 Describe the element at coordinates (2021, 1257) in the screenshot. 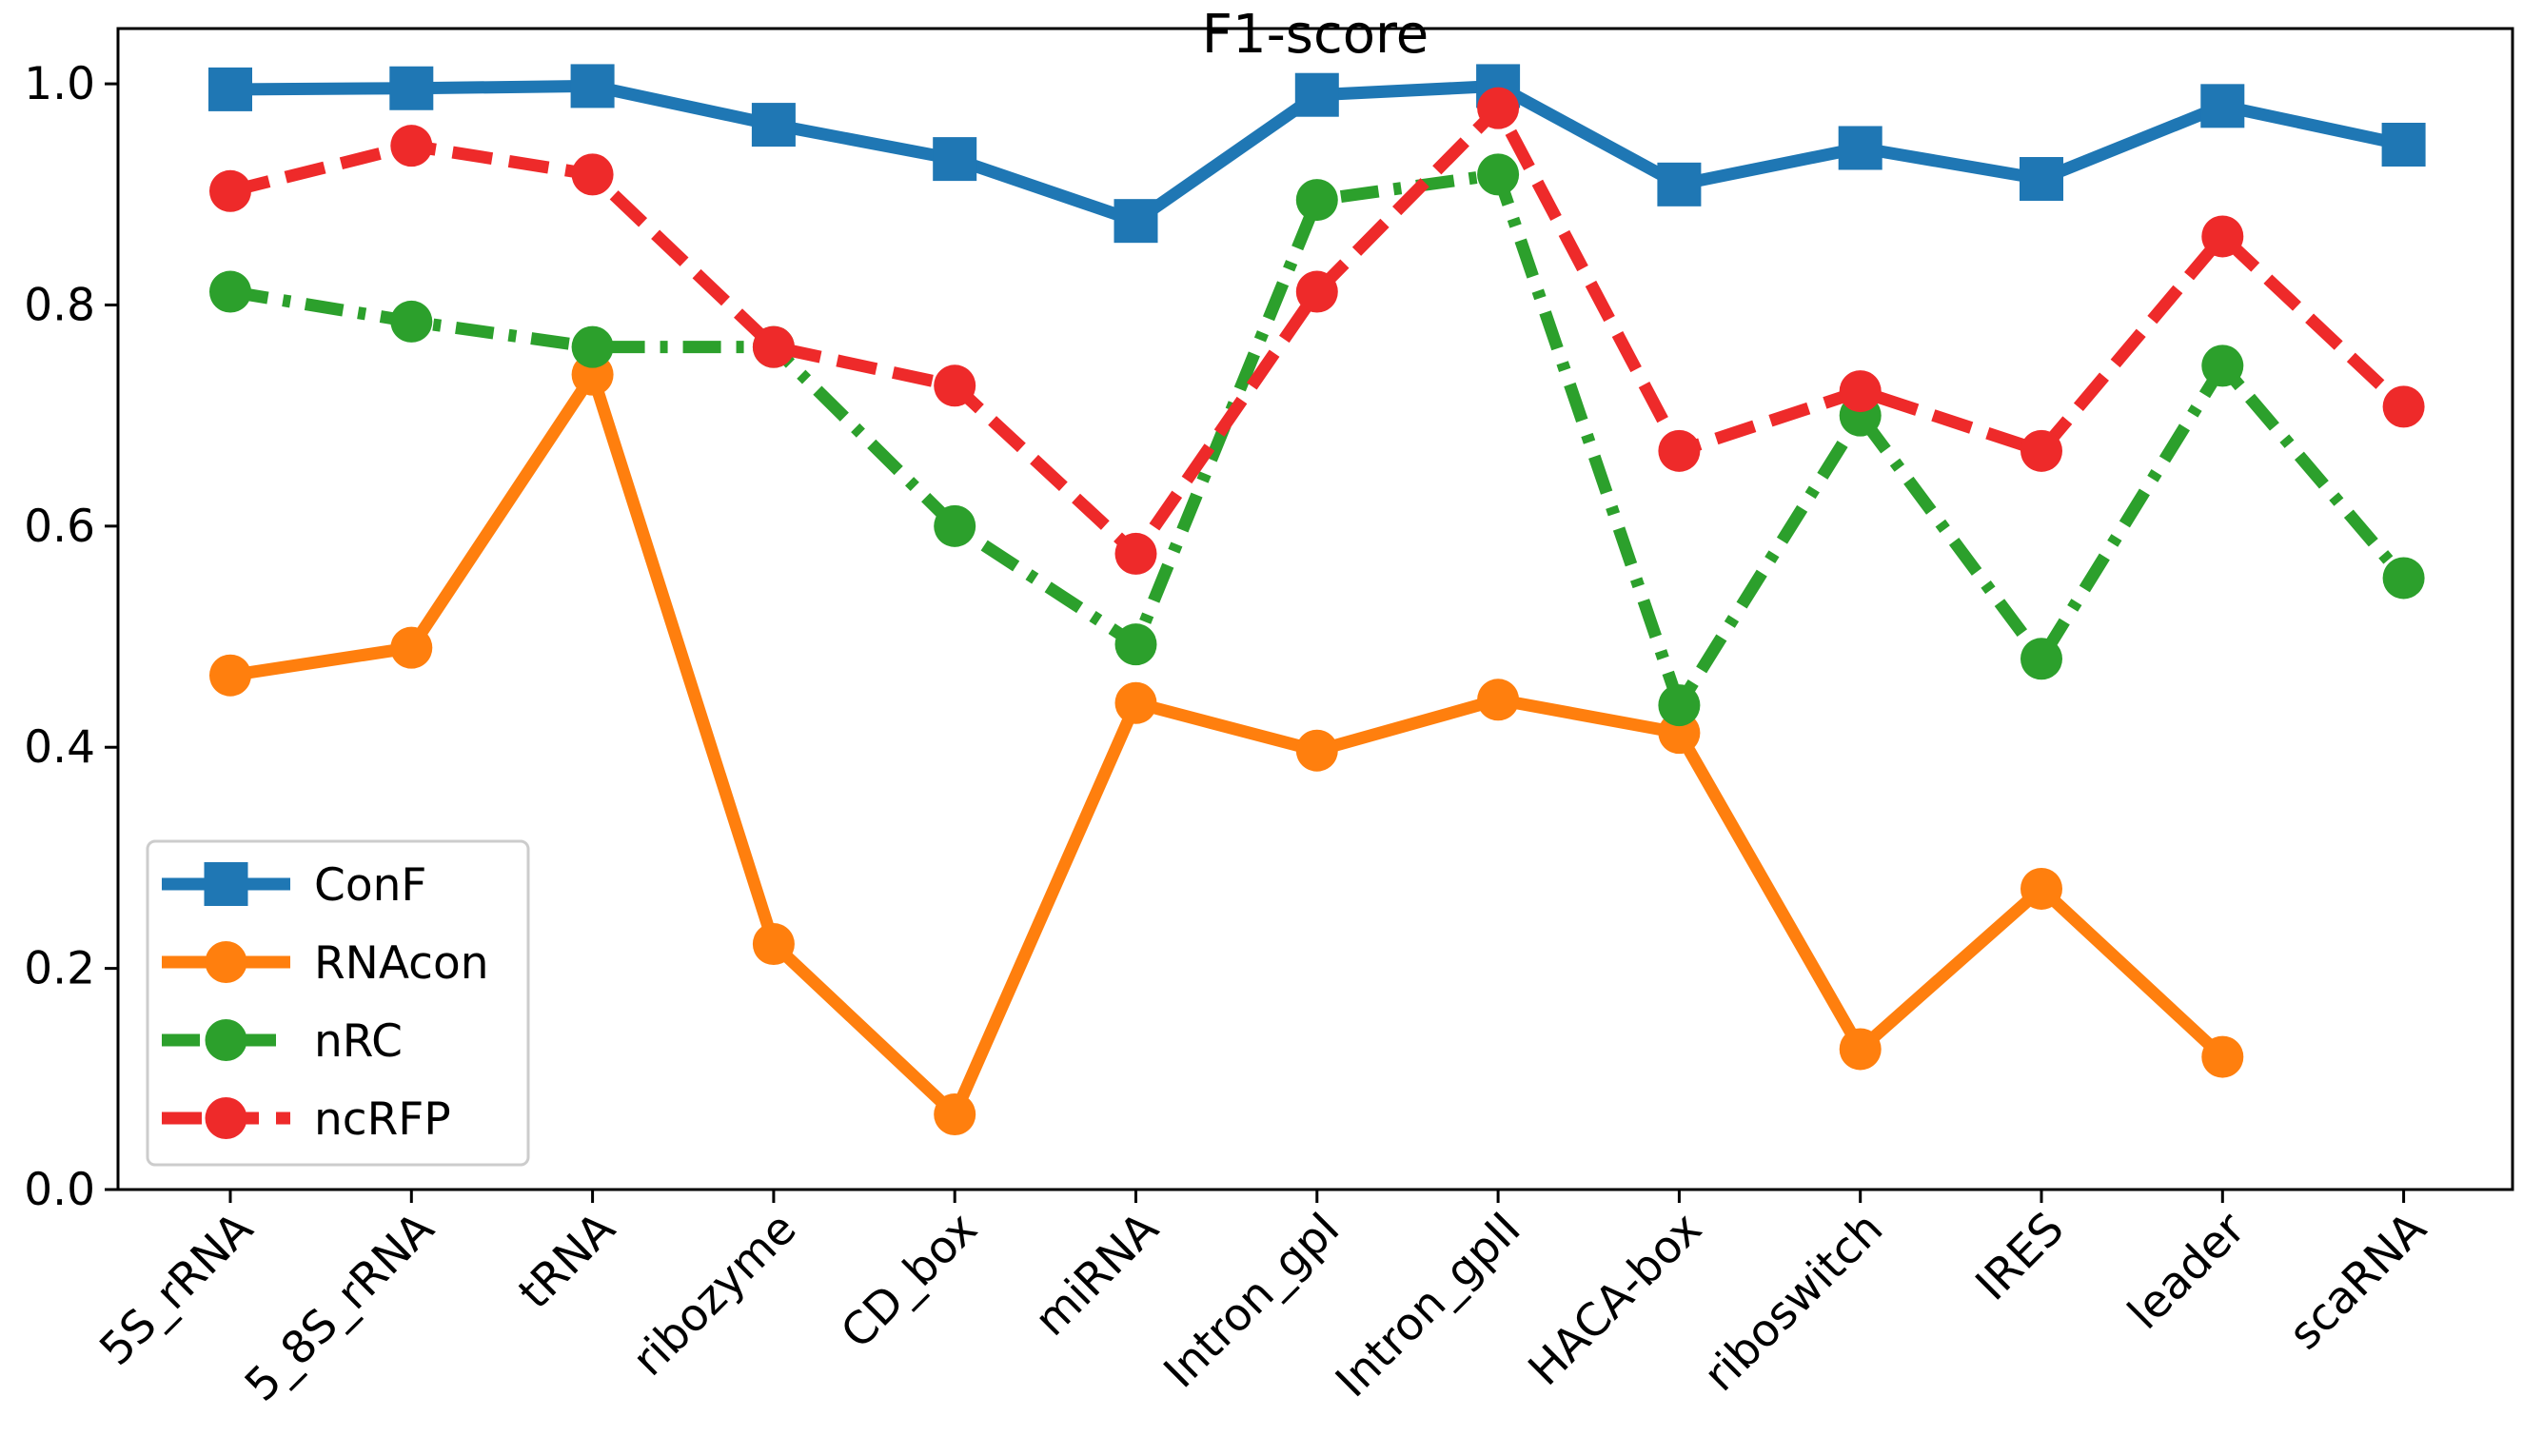

I see `x-tick-label: IRES` at that location.